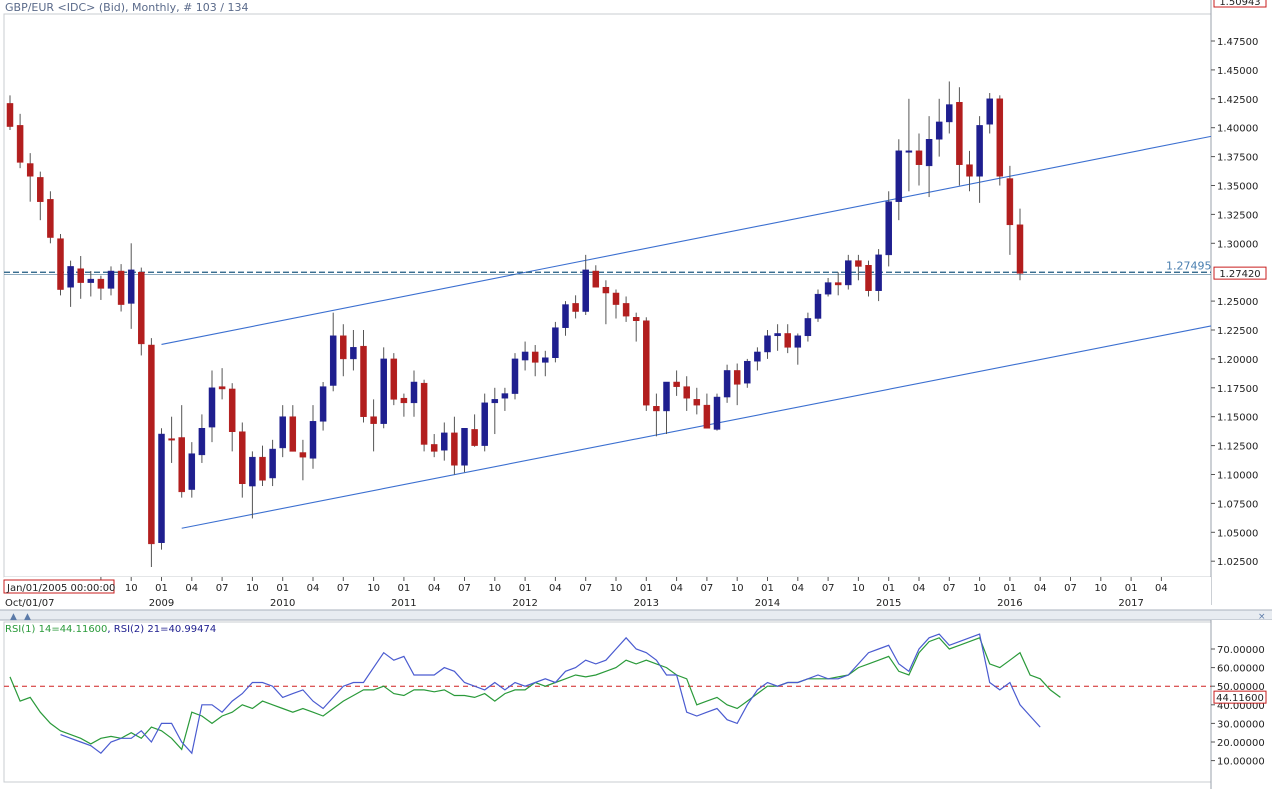 The height and width of the screenshot is (793, 1272). What do you see at coordinates (888, 603) in the screenshot?
I see `year-label: 2015` at bounding box center [888, 603].